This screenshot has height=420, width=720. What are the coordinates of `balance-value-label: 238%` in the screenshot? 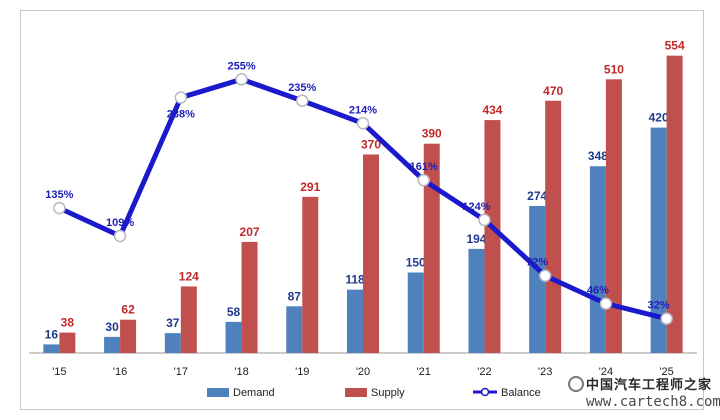 It's located at (181, 115).